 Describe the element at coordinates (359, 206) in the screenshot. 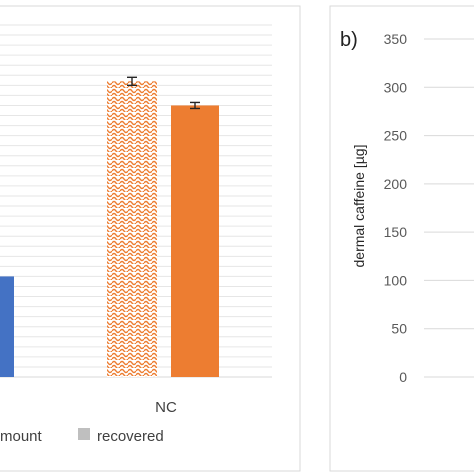

I see `y-axis-label: dermal caffeine [µg]` at that location.